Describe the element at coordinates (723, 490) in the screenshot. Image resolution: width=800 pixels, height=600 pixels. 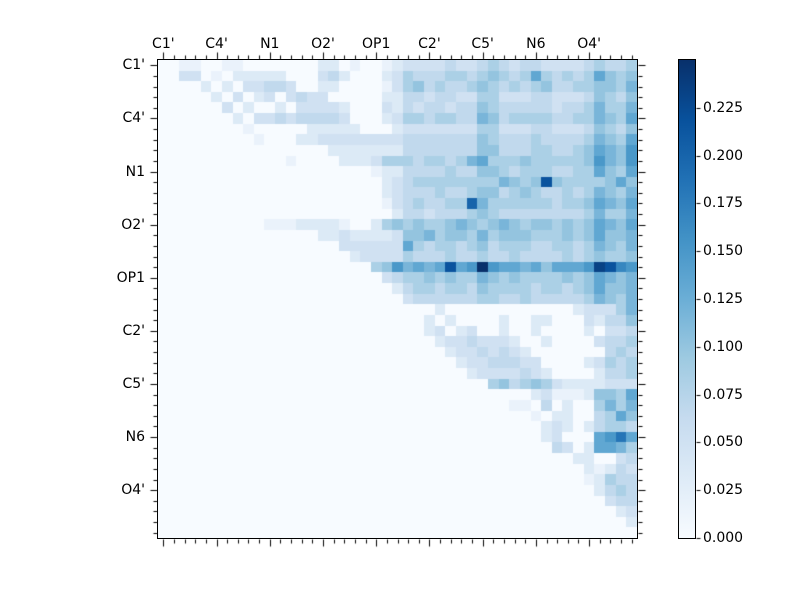
I see `colorbar-tick-label-1: 0.025` at that location.